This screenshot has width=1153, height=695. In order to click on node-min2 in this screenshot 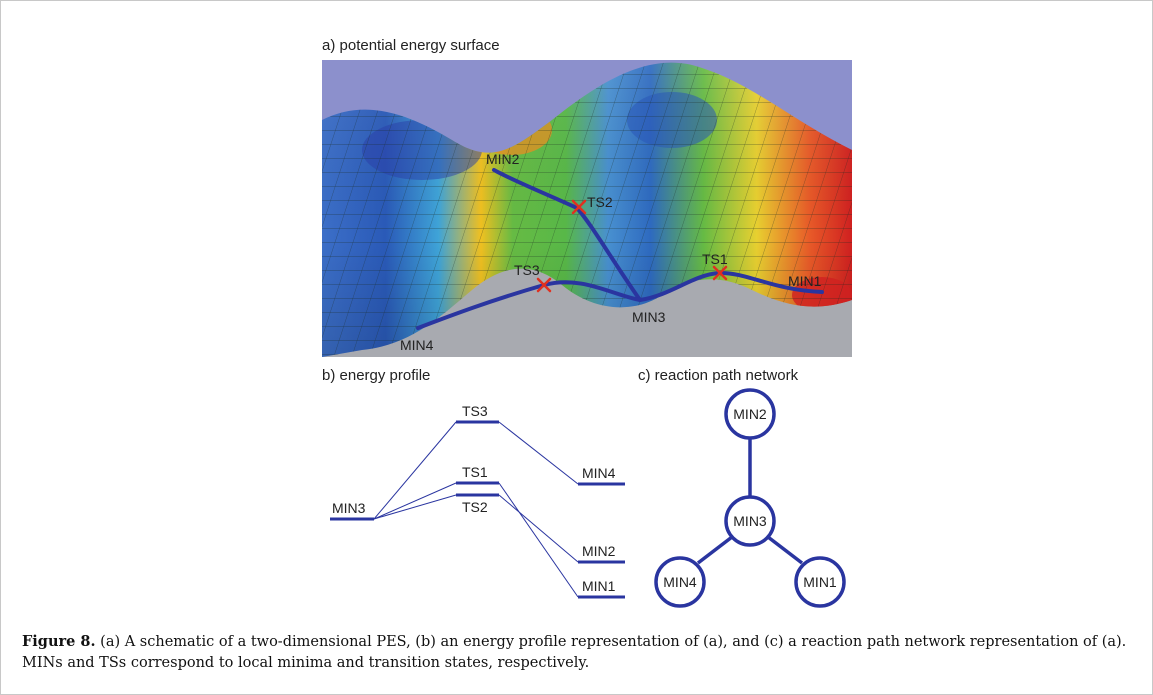, I will do `click(750, 414)`.